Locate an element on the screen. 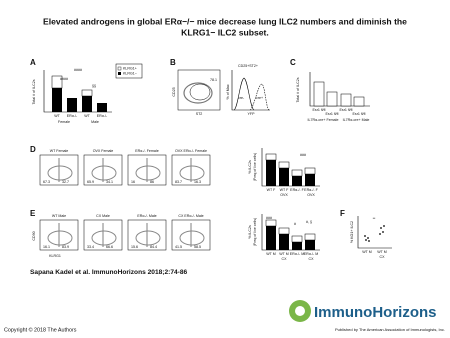 This screenshot has height=338, width=450. quadrant-value: 83.7 is located at coordinates (178, 182).